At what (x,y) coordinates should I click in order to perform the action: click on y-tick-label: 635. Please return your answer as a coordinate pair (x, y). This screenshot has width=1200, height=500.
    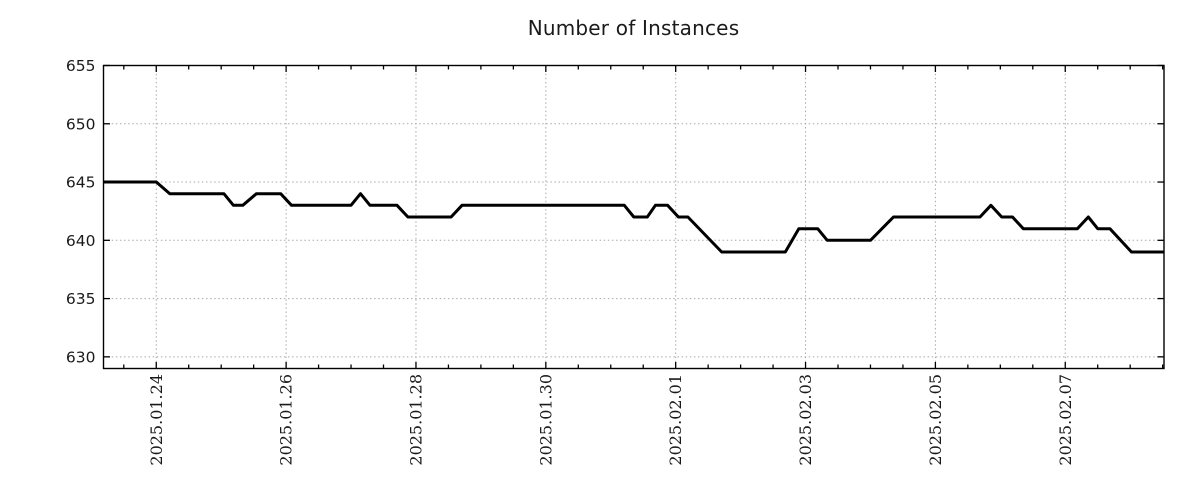
    Looking at the image, I should click on (81, 299).